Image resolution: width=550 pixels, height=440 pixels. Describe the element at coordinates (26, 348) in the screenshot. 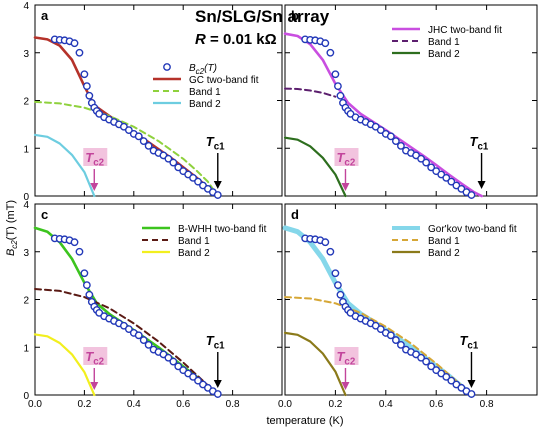

I see `y-tick-label: 1` at that location.